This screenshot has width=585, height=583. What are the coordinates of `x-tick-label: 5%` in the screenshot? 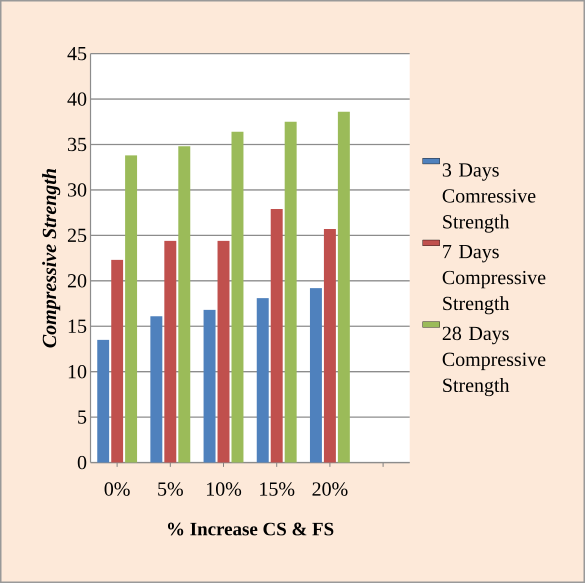 It's located at (170, 489).